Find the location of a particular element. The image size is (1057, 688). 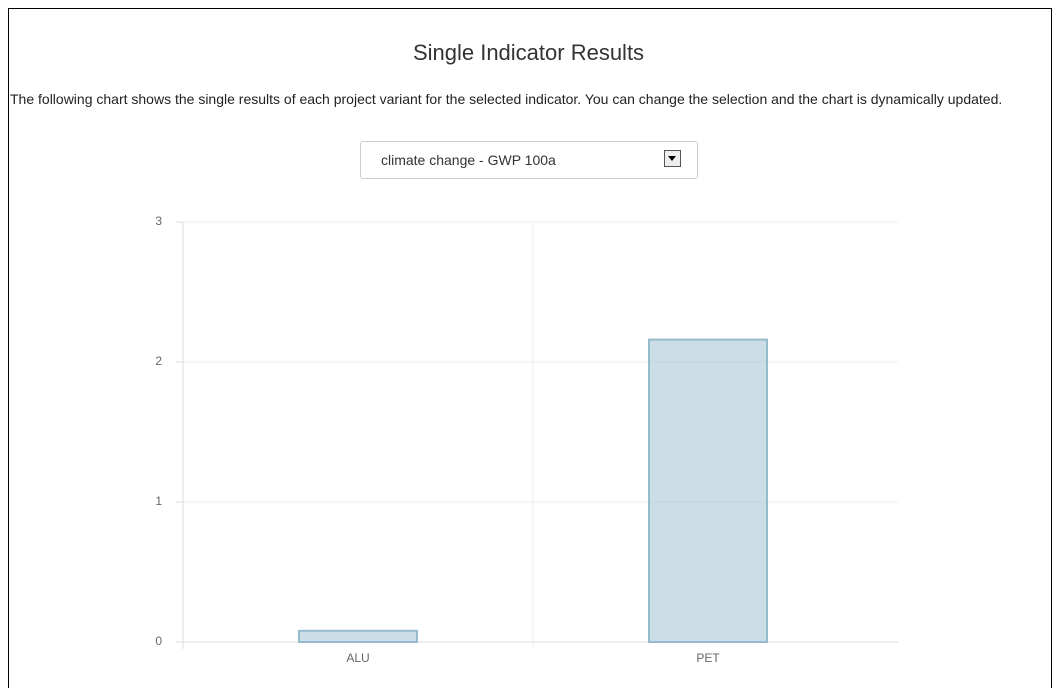

y-tick-label: 0 is located at coordinates (158, 641).